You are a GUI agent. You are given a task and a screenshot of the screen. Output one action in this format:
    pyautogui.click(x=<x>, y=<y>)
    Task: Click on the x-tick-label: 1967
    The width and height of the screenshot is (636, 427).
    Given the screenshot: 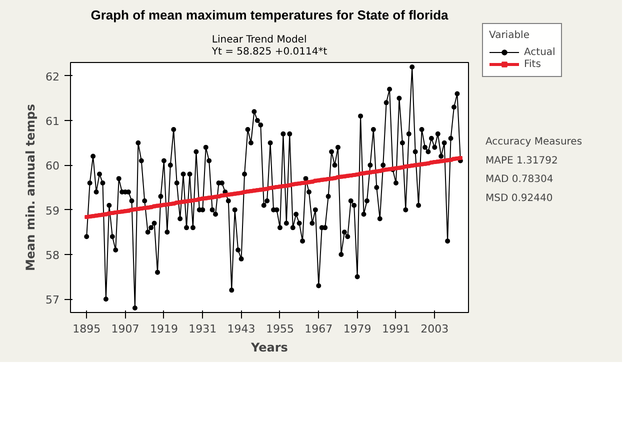 What is the action you would take?
    pyautogui.click(x=318, y=329)
    